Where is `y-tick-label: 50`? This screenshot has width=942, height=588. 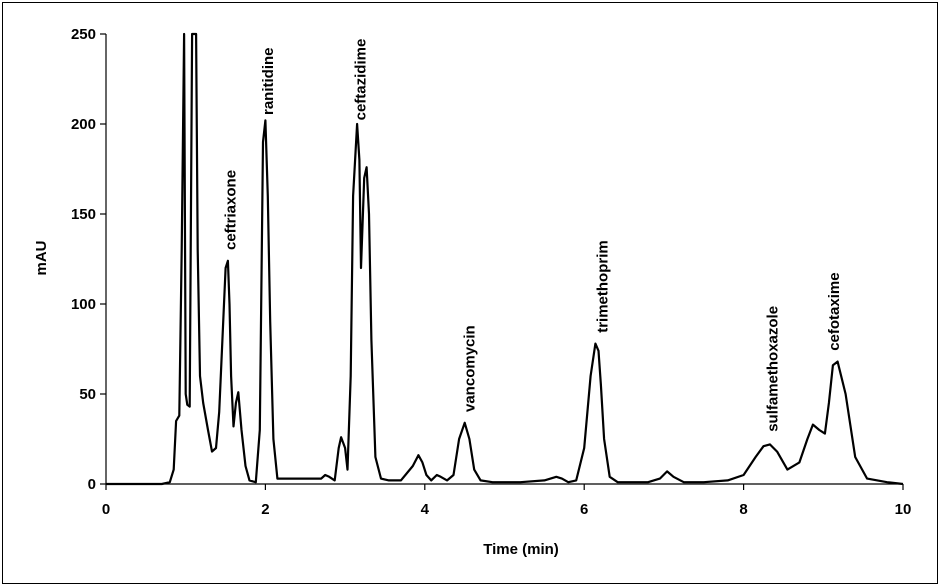
y-tick-label: 50 is located at coordinates (87, 394).